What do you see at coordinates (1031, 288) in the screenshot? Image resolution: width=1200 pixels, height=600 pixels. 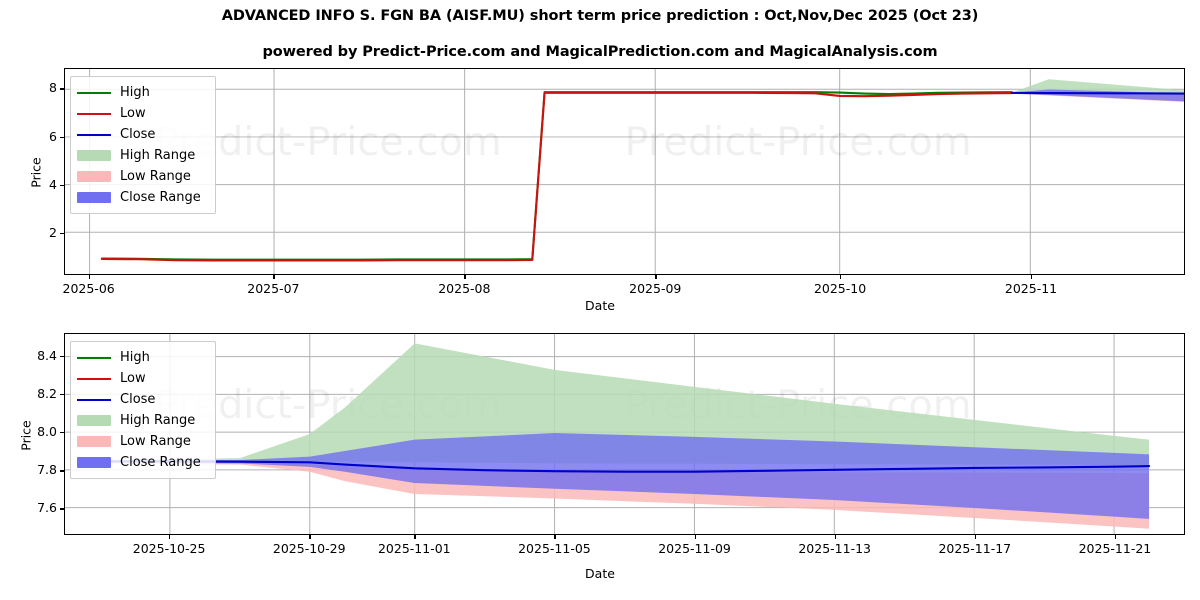 I see `x-tick-label: 2025-11` at bounding box center [1031, 288].